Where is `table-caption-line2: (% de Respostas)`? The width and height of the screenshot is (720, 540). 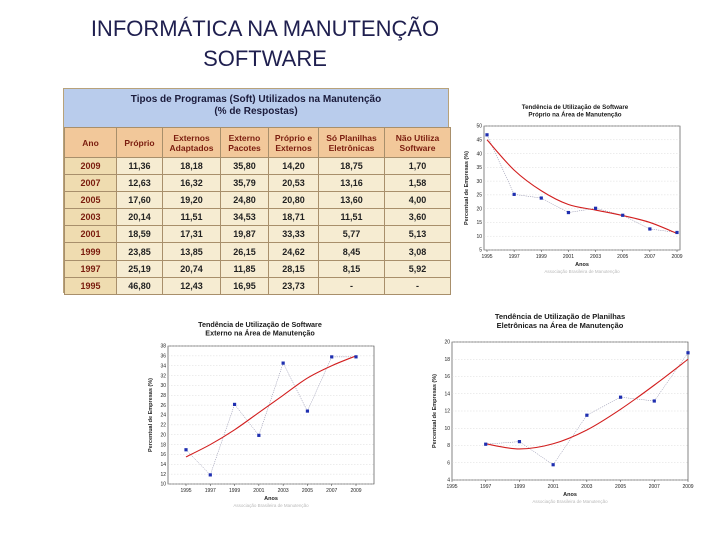 table-caption-line2: (% de Respostas) is located at coordinates (256, 111).